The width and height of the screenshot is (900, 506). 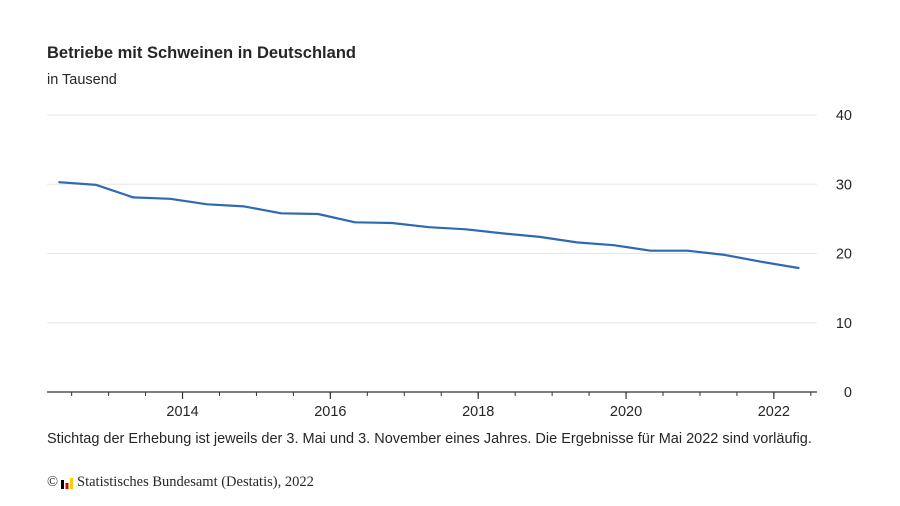 I want to click on x-tick-label: 2020, so click(x=626, y=412).